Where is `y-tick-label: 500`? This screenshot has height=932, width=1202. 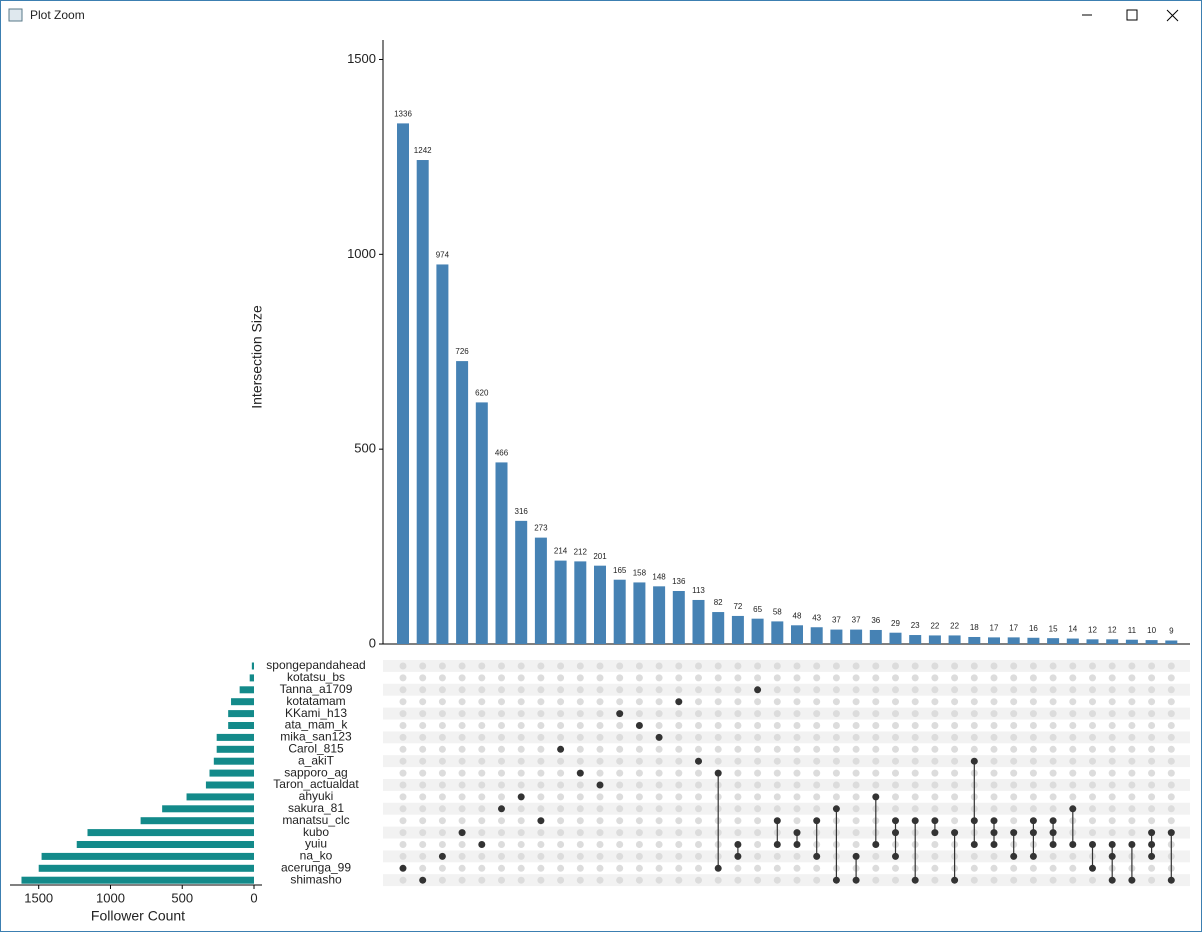
y-tick-label: 500 is located at coordinates (365, 448).